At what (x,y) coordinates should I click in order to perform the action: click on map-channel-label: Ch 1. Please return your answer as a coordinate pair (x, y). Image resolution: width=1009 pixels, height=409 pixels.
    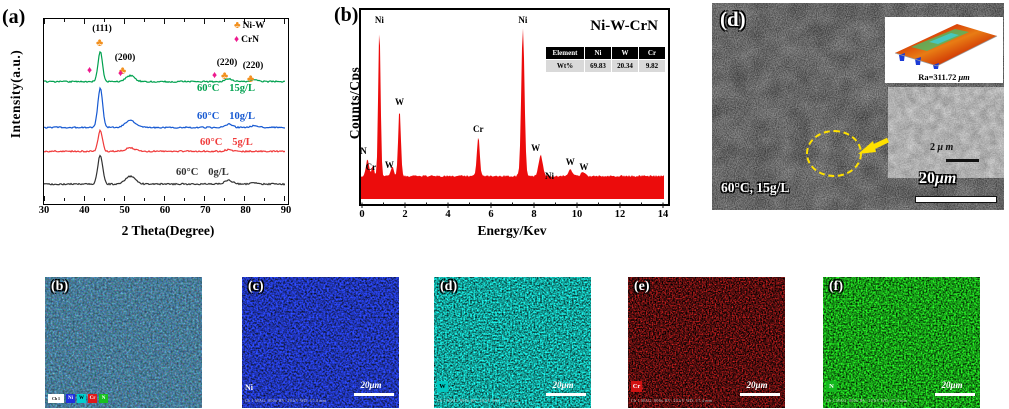
    Looking at the image, I should click on (56, 398).